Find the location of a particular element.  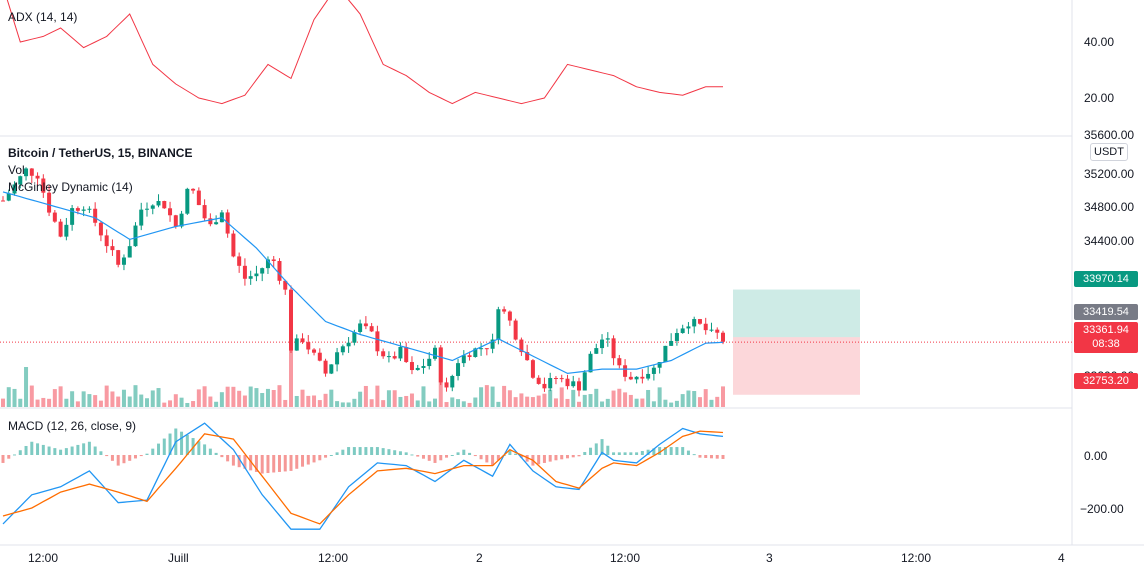

time-label-6: 3 is located at coordinates (769, 558).